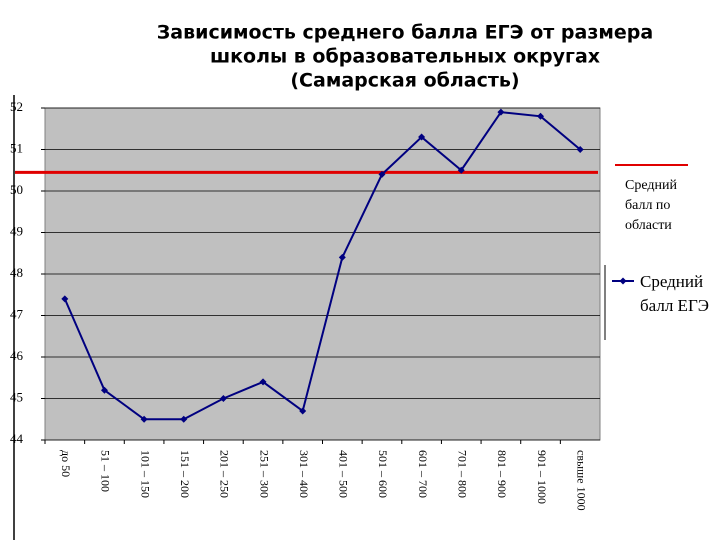 This screenshot has width=720, height=540. Describe the element at coordinates (17, 438) in the screenshot. I see `y-tick-label: 44` at that location.